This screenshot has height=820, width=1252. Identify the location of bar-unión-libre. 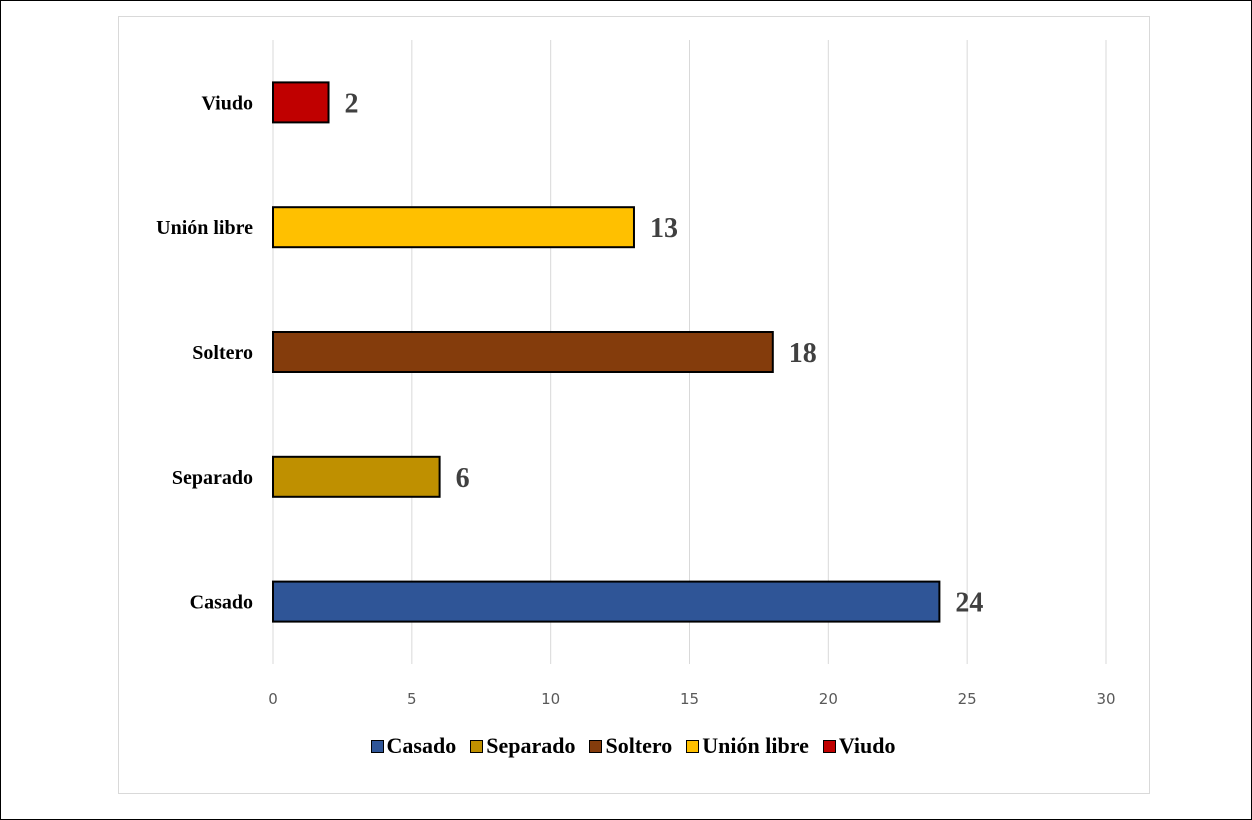
(453, 227).